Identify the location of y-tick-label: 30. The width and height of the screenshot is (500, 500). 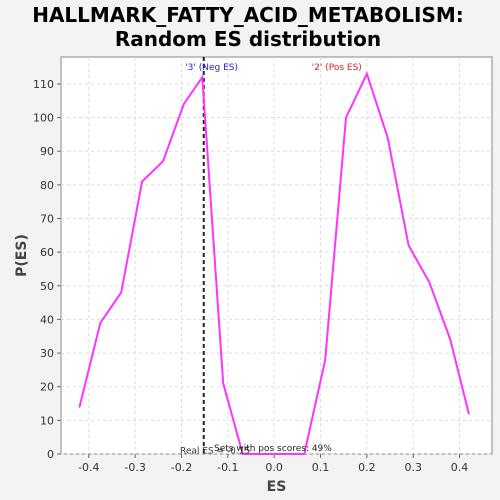
(47, 353).